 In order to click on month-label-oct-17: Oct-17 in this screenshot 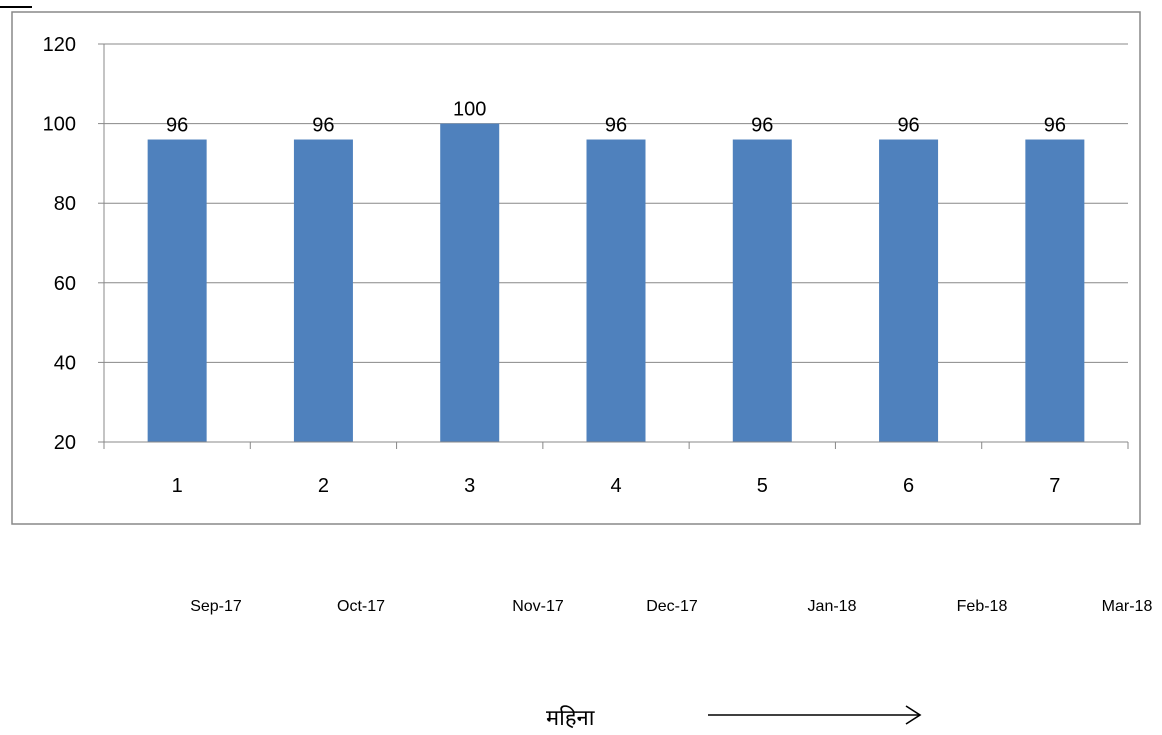, I will do `click(361, 606)`.